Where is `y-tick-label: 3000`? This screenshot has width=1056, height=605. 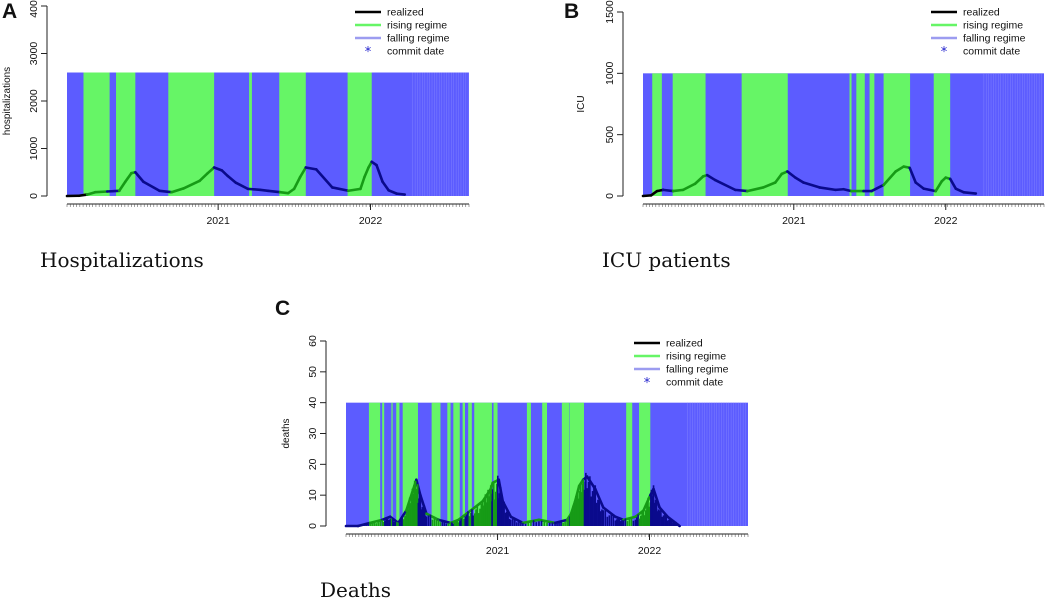
y-tick-label: 3000 is located at coordinates (34, 54).